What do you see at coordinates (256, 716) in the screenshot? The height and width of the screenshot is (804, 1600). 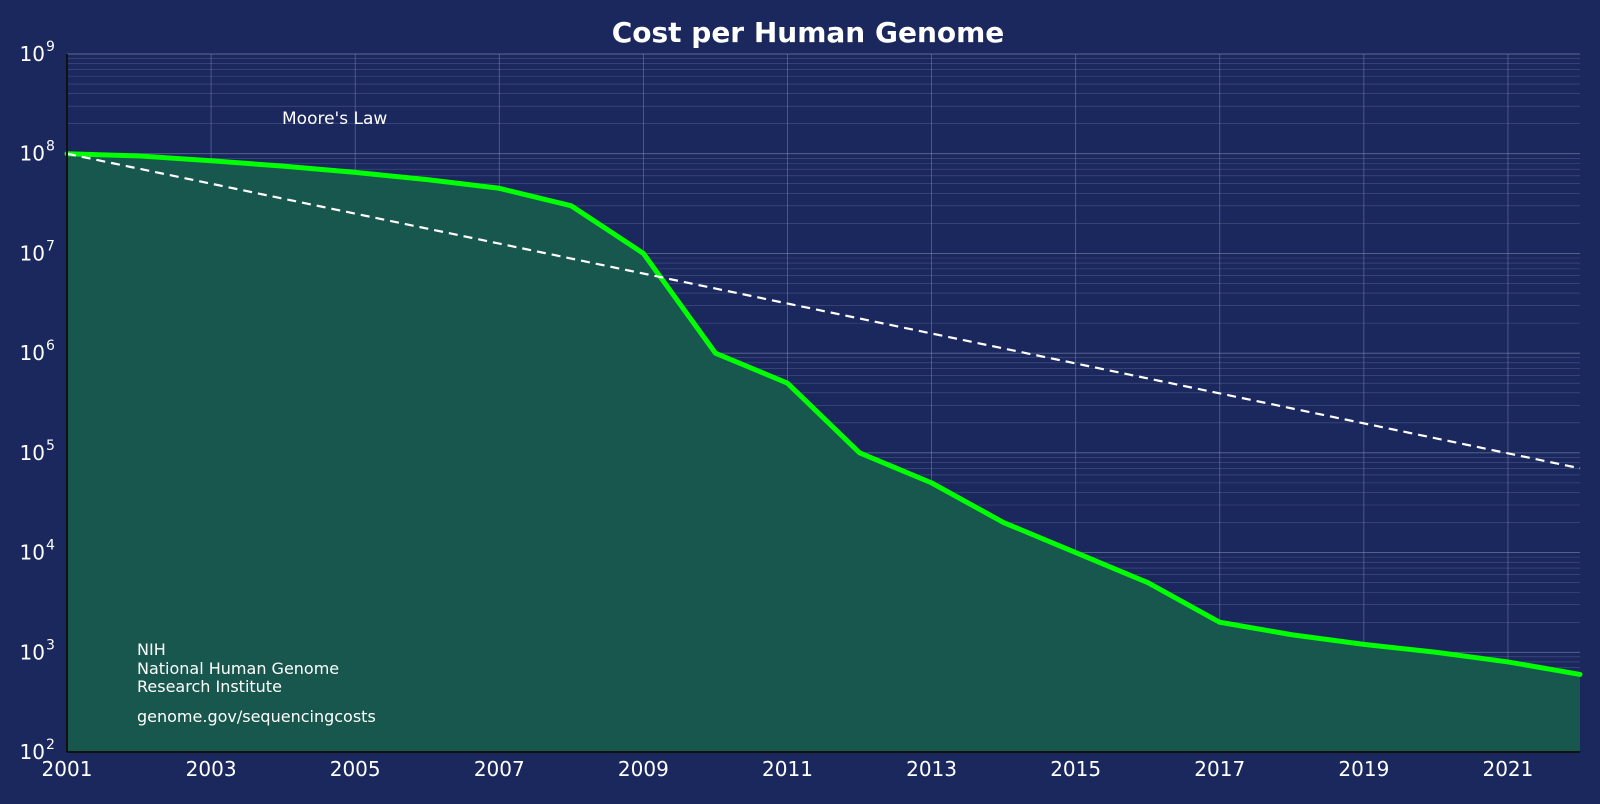 I see `source-url: genome.gov/sequencingcosts` at bounding box center [256, 716].